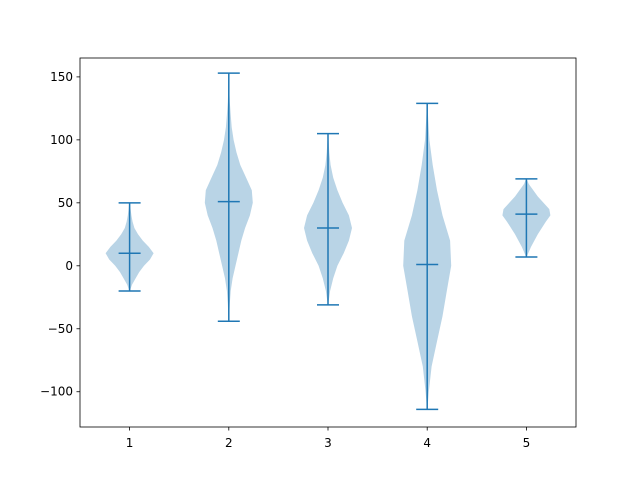  What do you see at coordinates (328, 443) in the screenshot?
I see `x-tick-label: 3` at bounding box center [328, 443].